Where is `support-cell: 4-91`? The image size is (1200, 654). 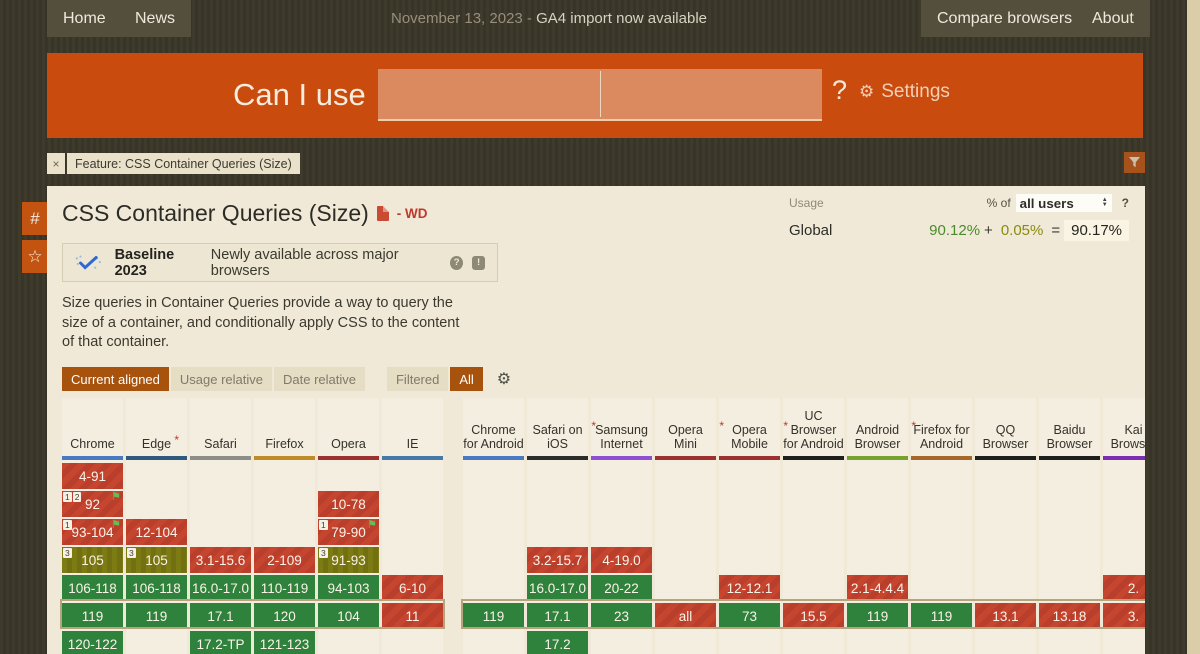
support-cell: 4-91 is located at coordinates (92, 476).